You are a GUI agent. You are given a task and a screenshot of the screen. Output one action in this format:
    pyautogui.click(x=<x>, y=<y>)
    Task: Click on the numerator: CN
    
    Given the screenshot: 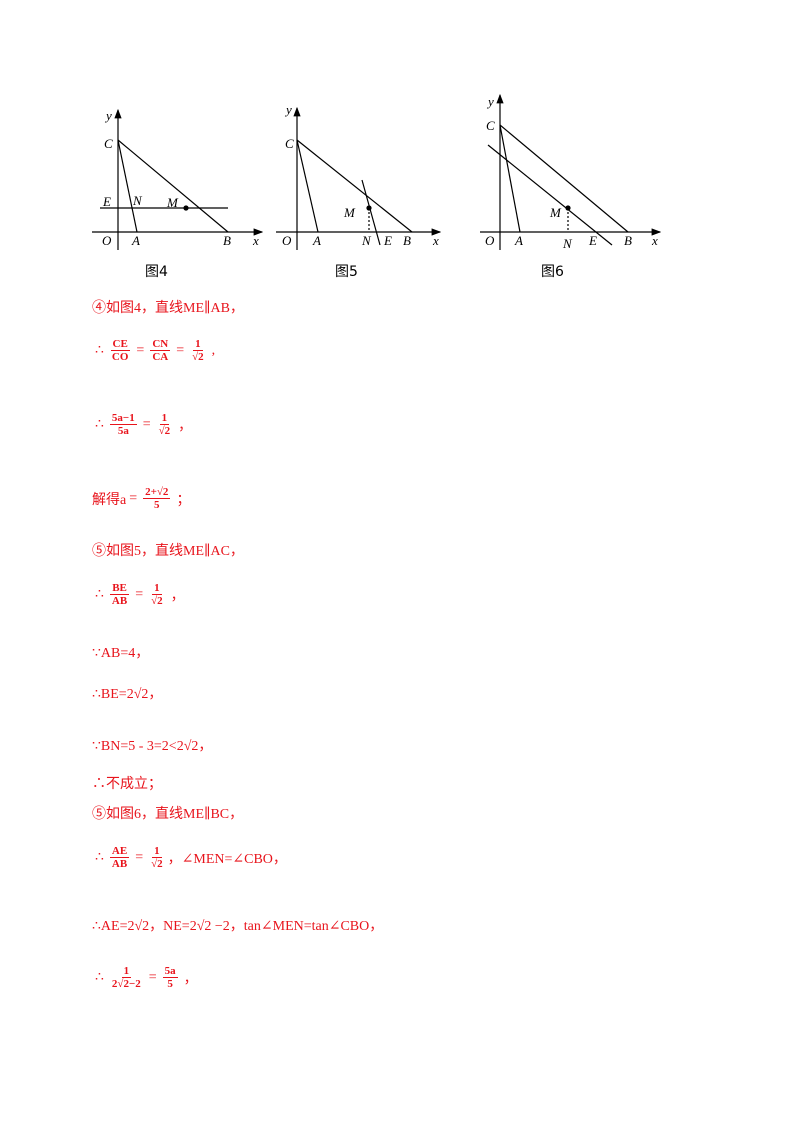 What is the action you would take?
    pyautogui.click(x=160, y=344)
    